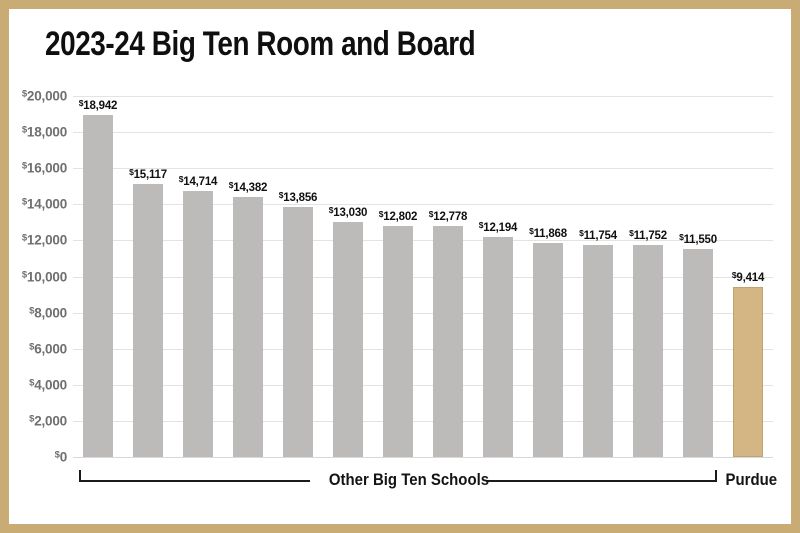 The height and width of the screenshot is (533, 800). I want to click on y-axis-tick-label: $18,000, so click(44, 132).